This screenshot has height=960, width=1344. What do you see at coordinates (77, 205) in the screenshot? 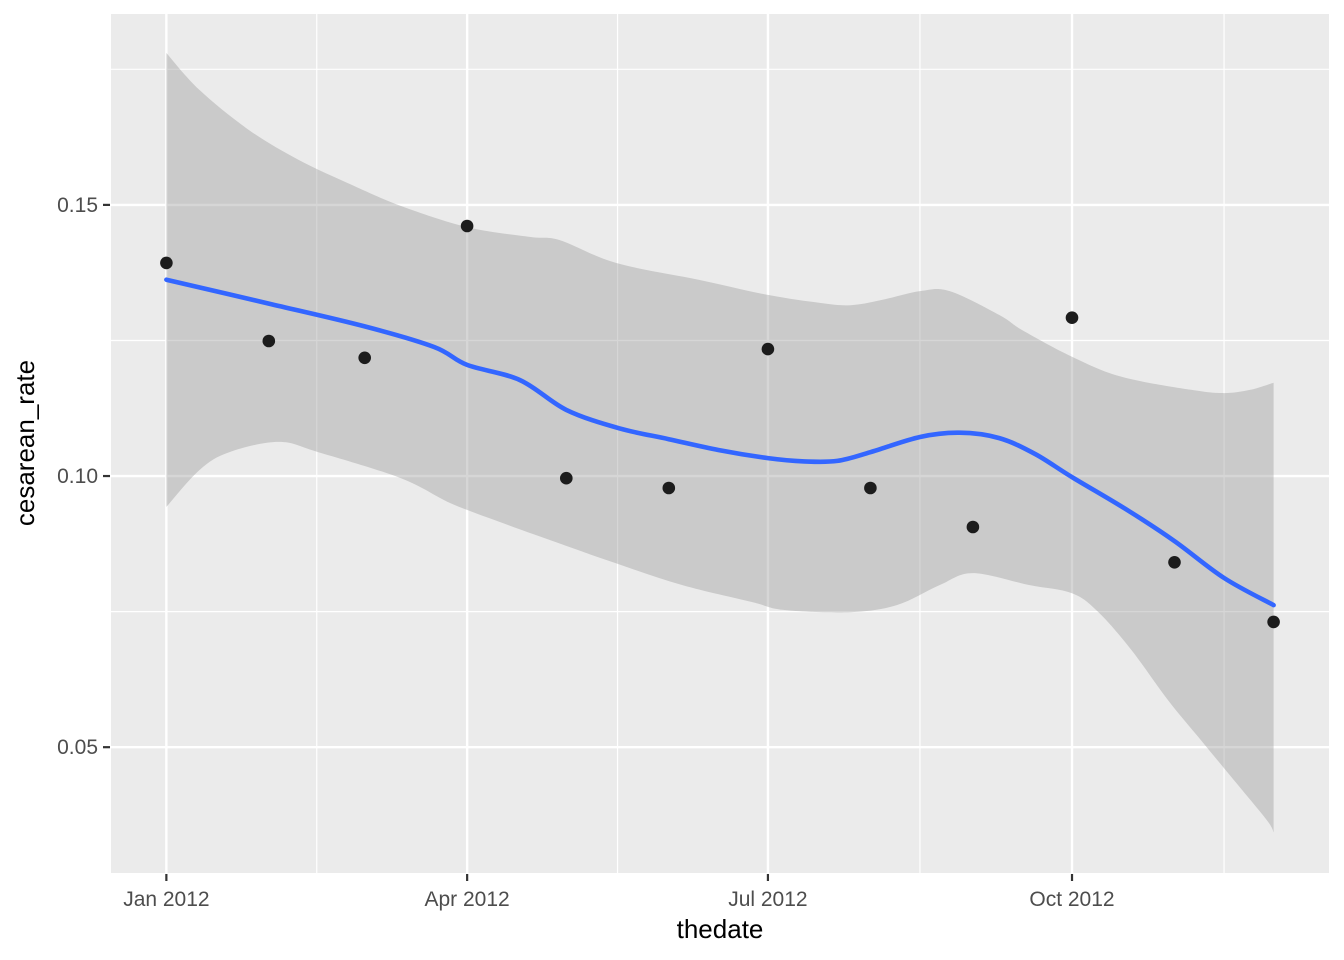
I see `y-tick-label: 0.15` at bounding box center [77, 205].